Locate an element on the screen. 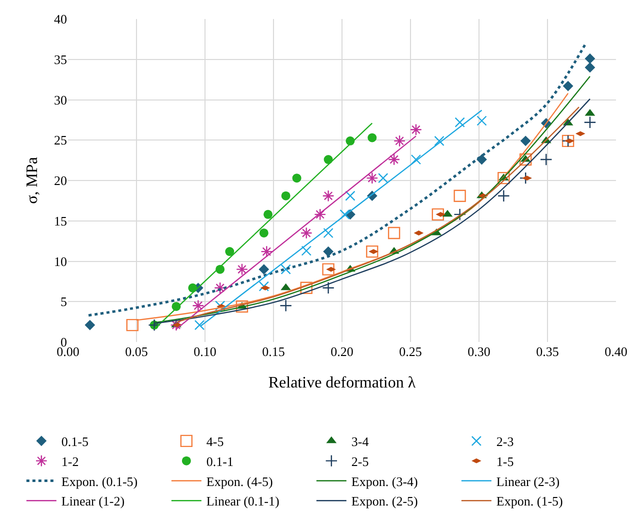  x-tick-label: 0.35 is located at coordinates (547, 351).